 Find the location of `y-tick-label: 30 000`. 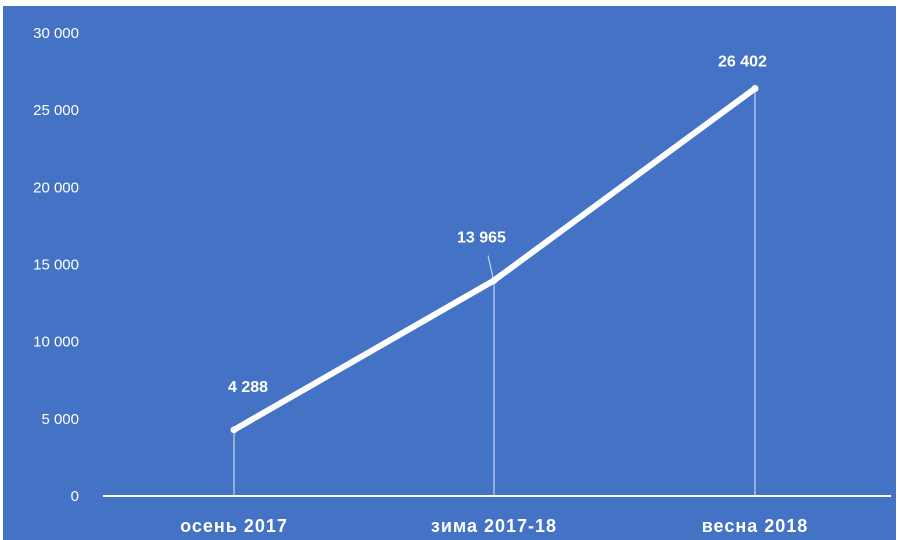

y-tick-label: 30 000 is located at coordinates (56, 33).